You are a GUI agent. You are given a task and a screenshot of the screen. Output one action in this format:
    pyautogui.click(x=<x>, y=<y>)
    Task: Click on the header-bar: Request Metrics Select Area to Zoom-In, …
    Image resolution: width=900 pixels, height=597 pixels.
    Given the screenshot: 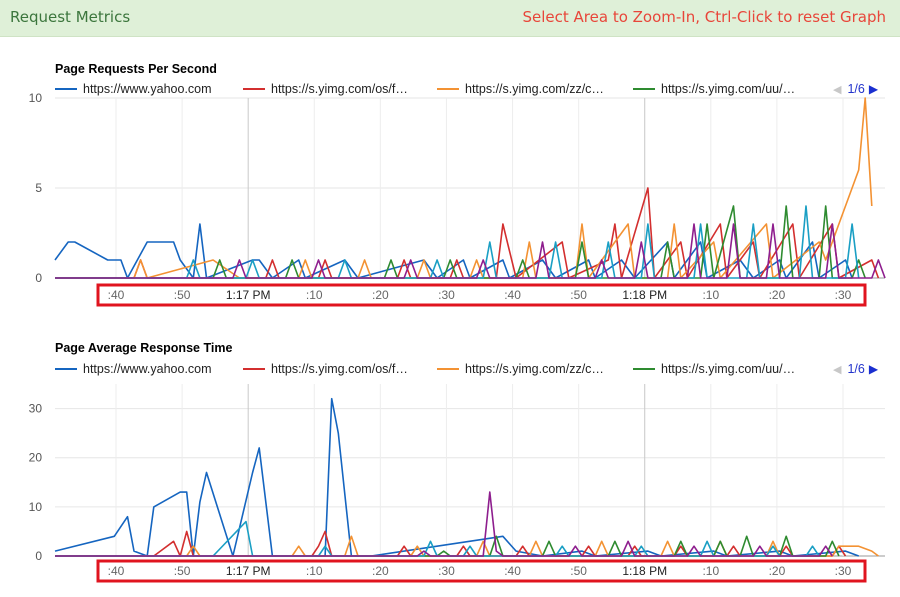 What is the action you would take?
    pyautogui.click(x=450, y=18)
    